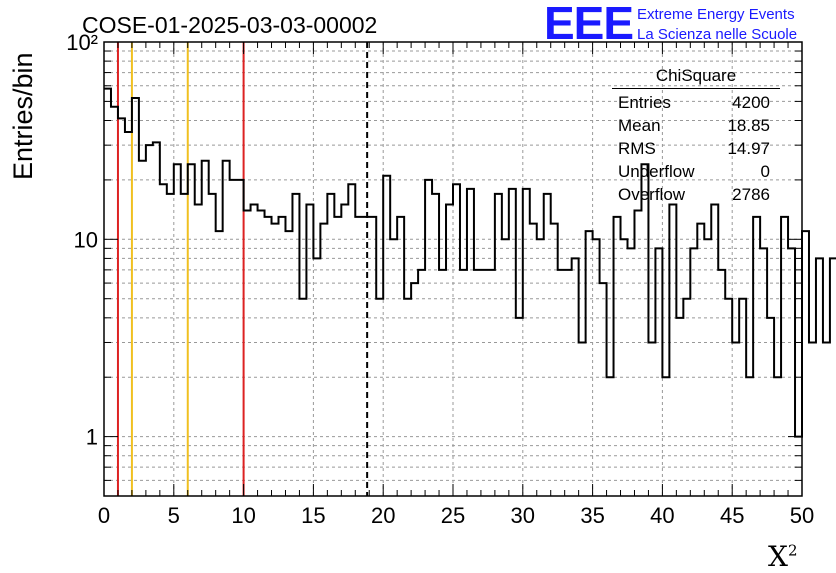 The width and height of the screenshot is (836, 573). I want to click on y-axis-label: Entries/bin, so click(23, 116).